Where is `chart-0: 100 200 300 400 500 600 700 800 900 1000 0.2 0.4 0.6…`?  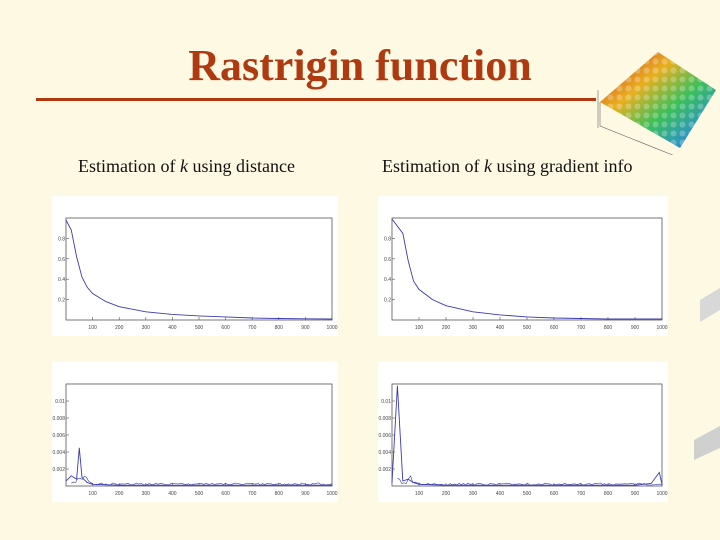
chart-0: 100 200 300 400 500 600 700 800 900 1000 0.2 0.4 0.6… is located at coordinates (198, 274).